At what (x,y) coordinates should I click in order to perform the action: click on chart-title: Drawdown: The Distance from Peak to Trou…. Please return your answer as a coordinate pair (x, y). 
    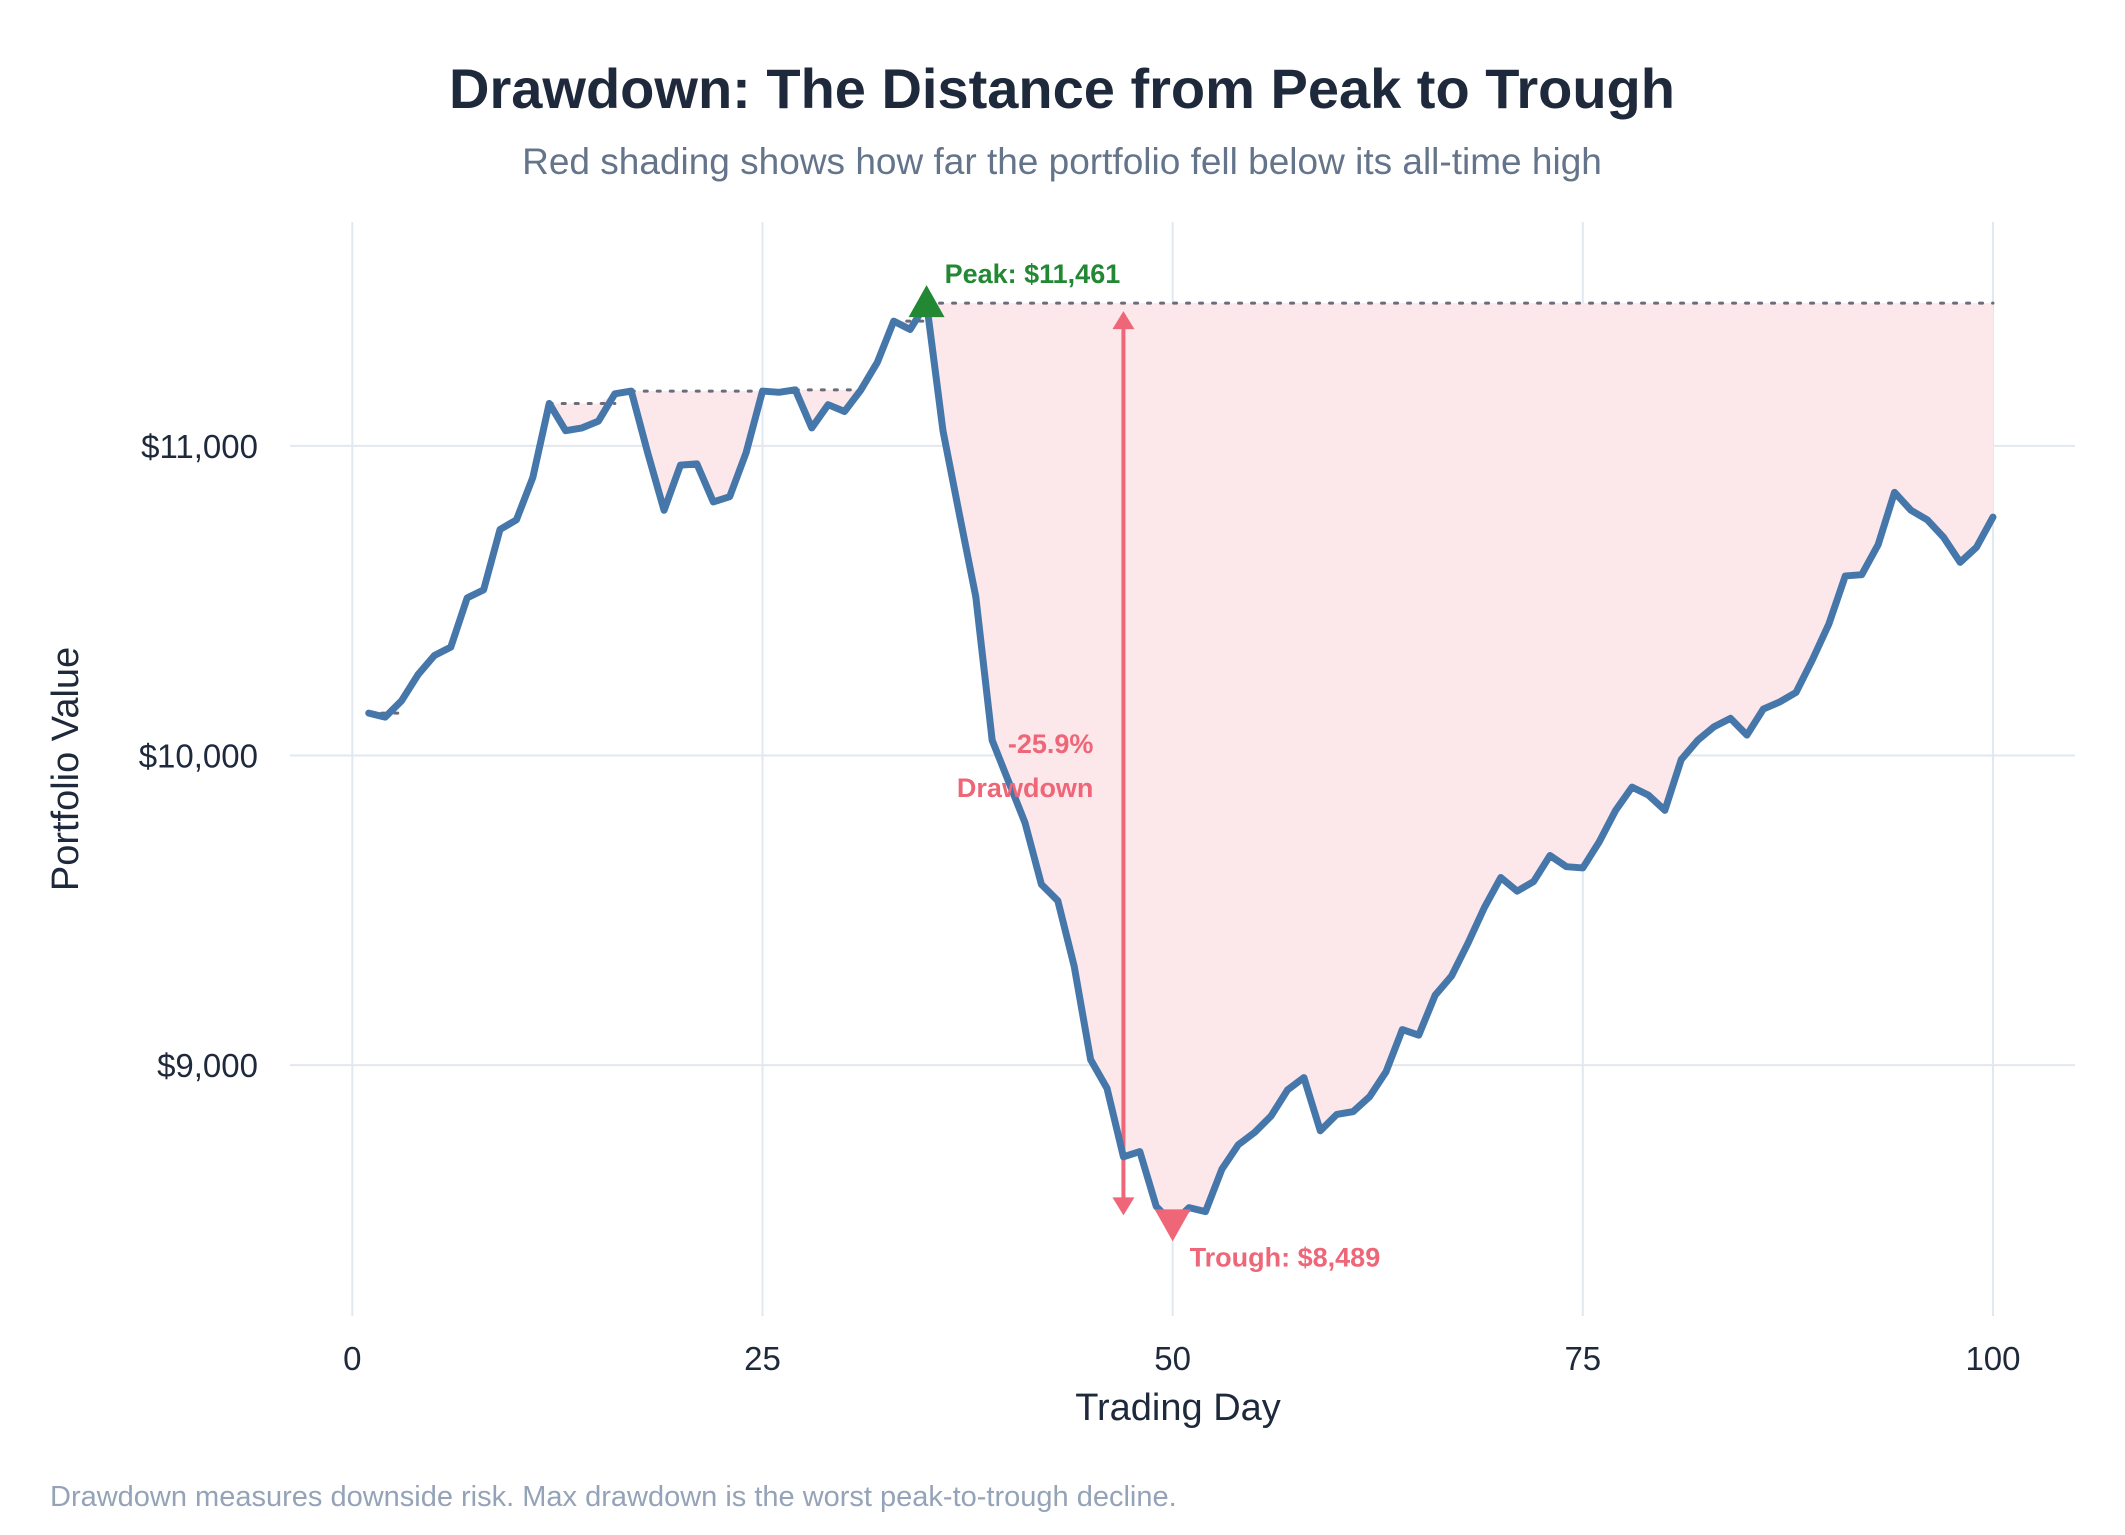
    Looking at the image, I should click on (1062, 88).